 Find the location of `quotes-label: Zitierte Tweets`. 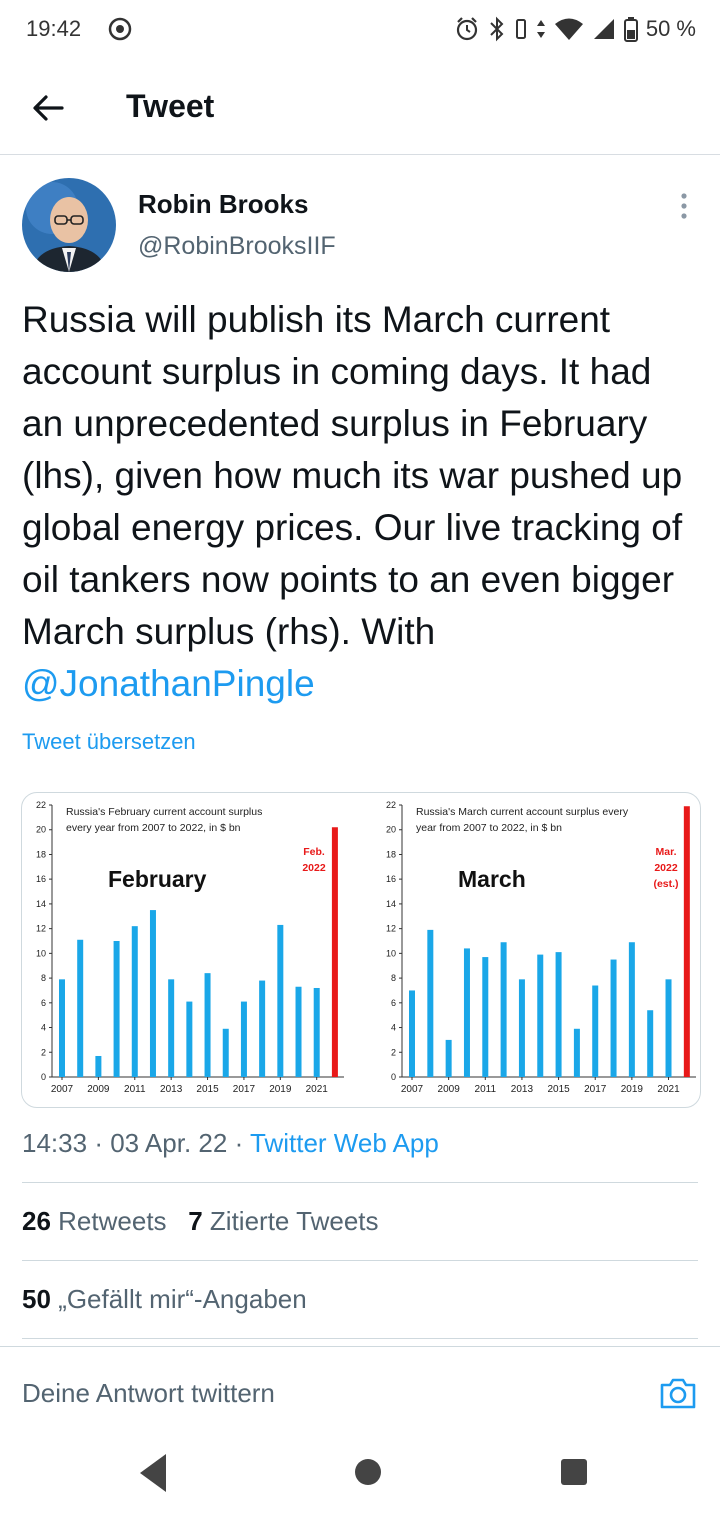

quotes-label: Zitierte Tweets is located at coordinates (294, 1221).